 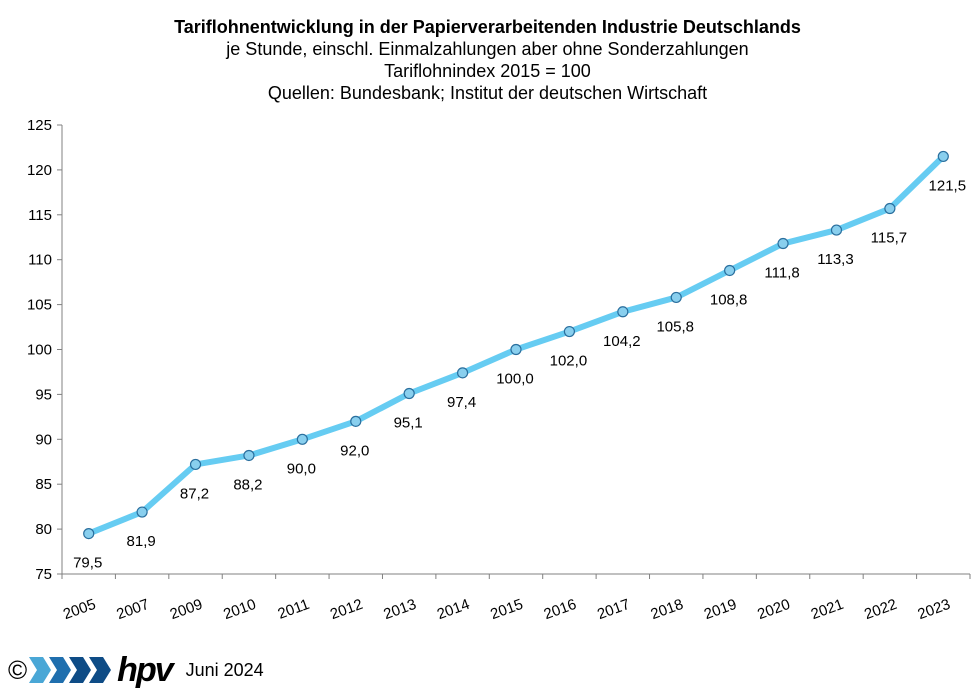 What do you see at coordinates (18, 669) in the screenshot?
I see `copyright-symbol: ©` at bounding box center [18, 669].